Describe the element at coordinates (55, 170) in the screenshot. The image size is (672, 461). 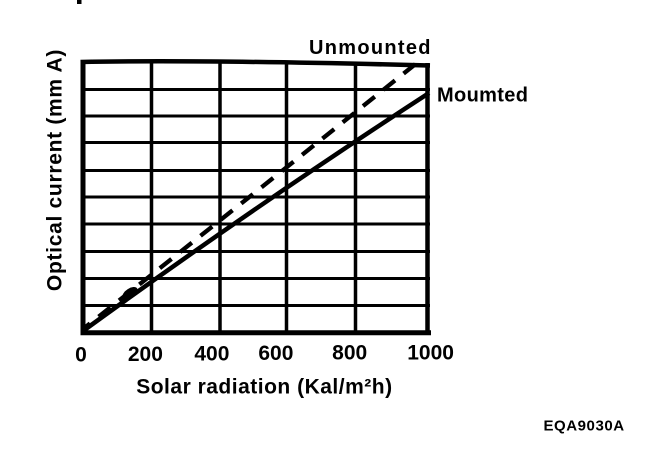
I see `svg-text: Optical current (mm A)` at that location.